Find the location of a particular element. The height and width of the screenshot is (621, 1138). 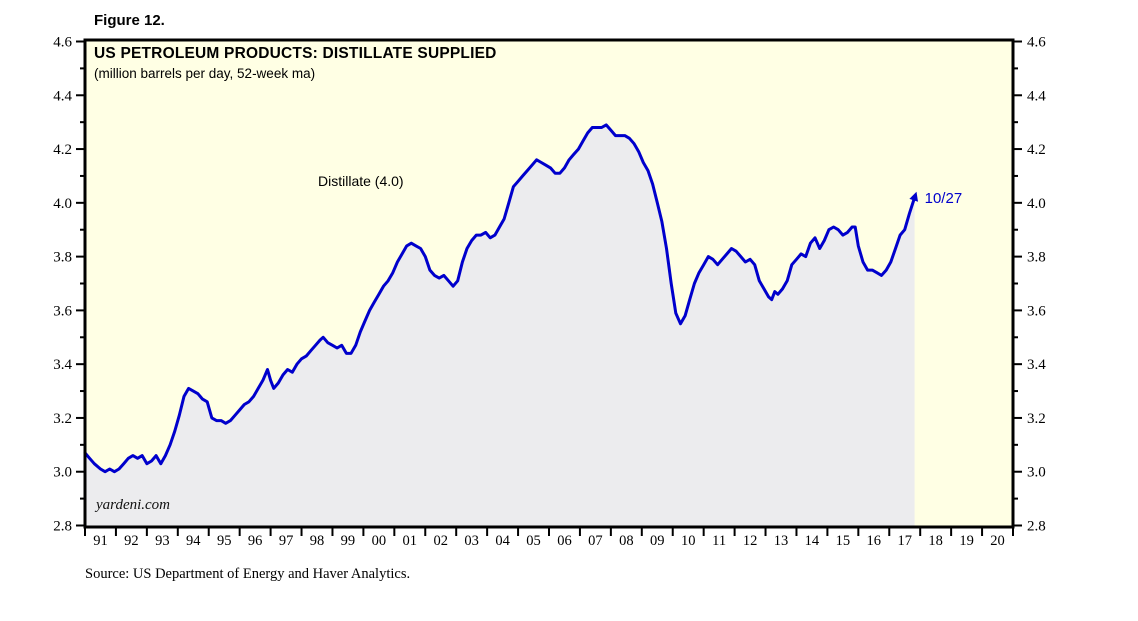

x-axis-tick-label: 91 is located at coordinates (100, 541).